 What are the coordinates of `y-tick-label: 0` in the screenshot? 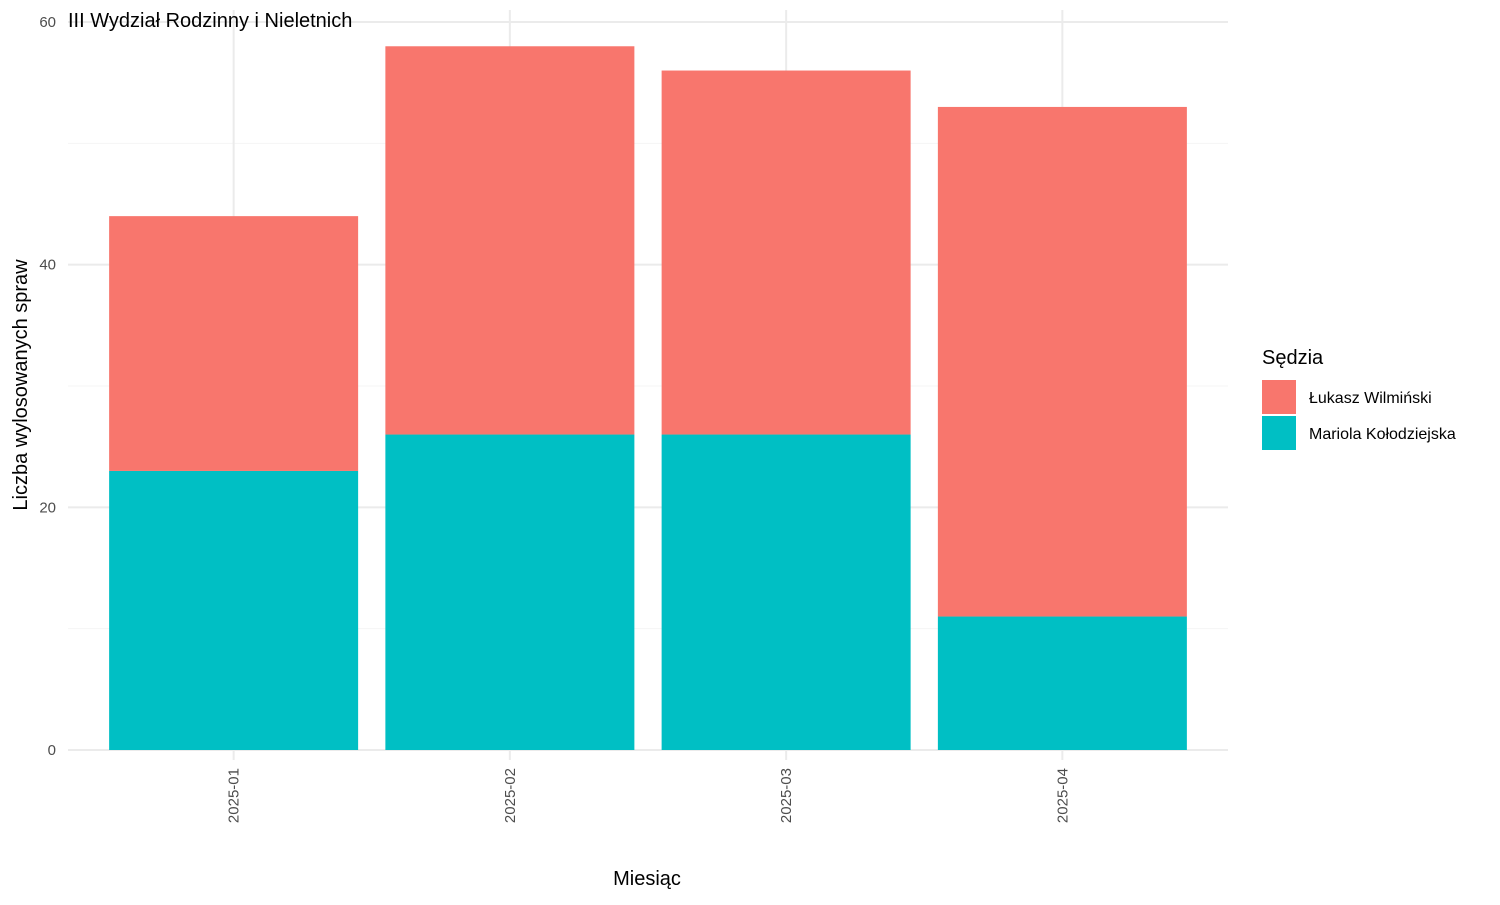 It's located at (52, 750).